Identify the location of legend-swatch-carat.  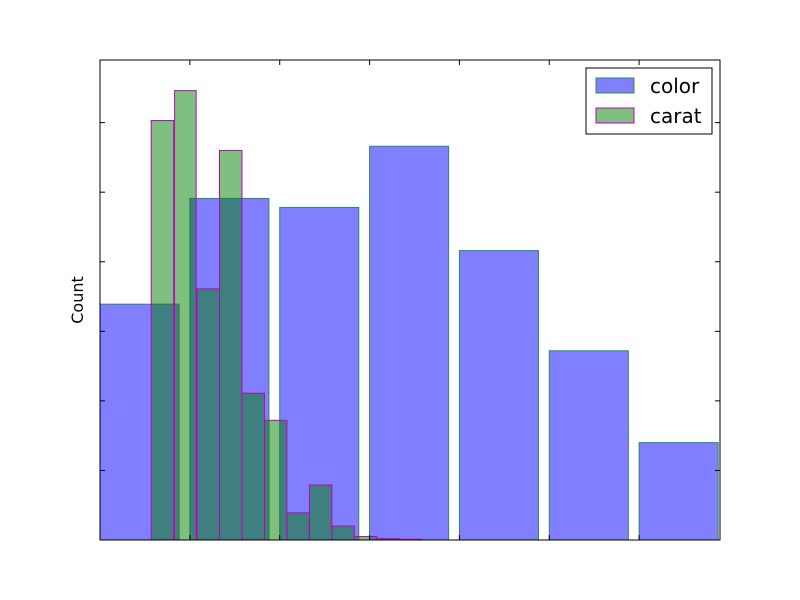
(615, 115).